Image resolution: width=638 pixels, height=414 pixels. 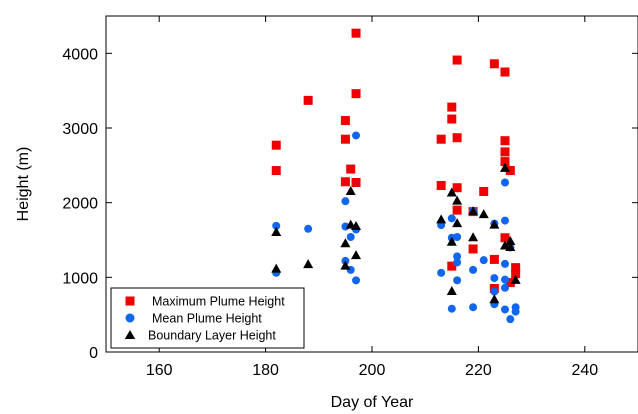 What do you see at coordinates (396, 233) in the screenshot?
I see `series-triangle` at bounding box center [396, 233].